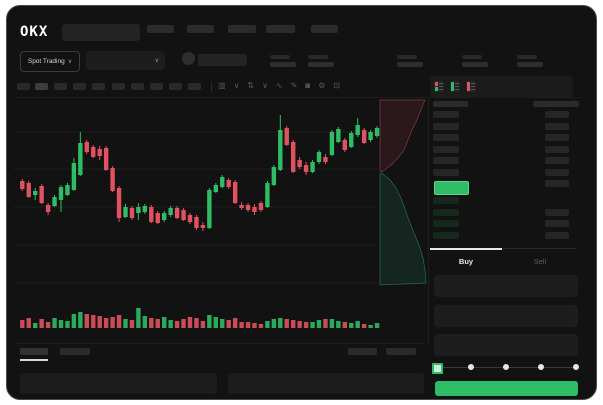 This screenshot has height=405, width=603. What do you see at coordinates (34, 351) in the screenshot?
I see `bottom-tab-active` at bounding box center [34, 351].